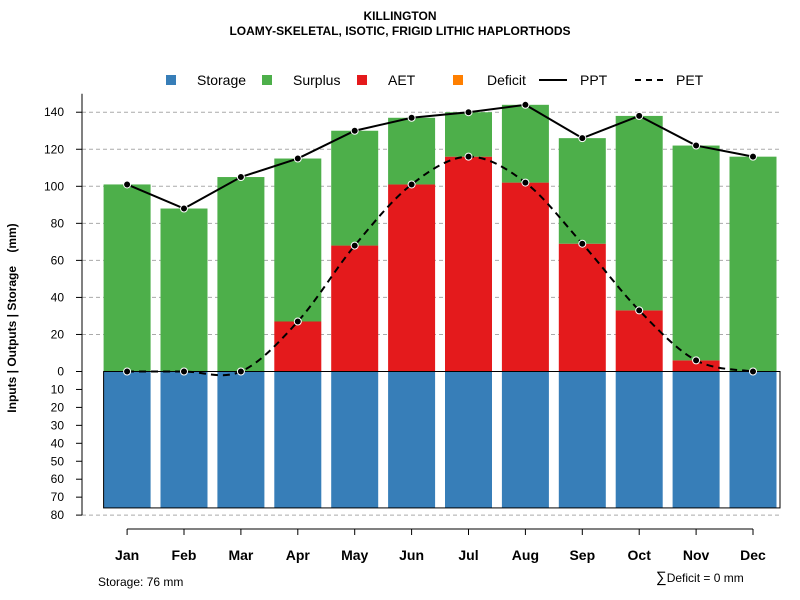 The height and width of the screenshot is (600, 800). What do you see at coordinates (54, 149) in the screenshot?
I see `y-tick-label: 120` at bounding box center [54, 149].